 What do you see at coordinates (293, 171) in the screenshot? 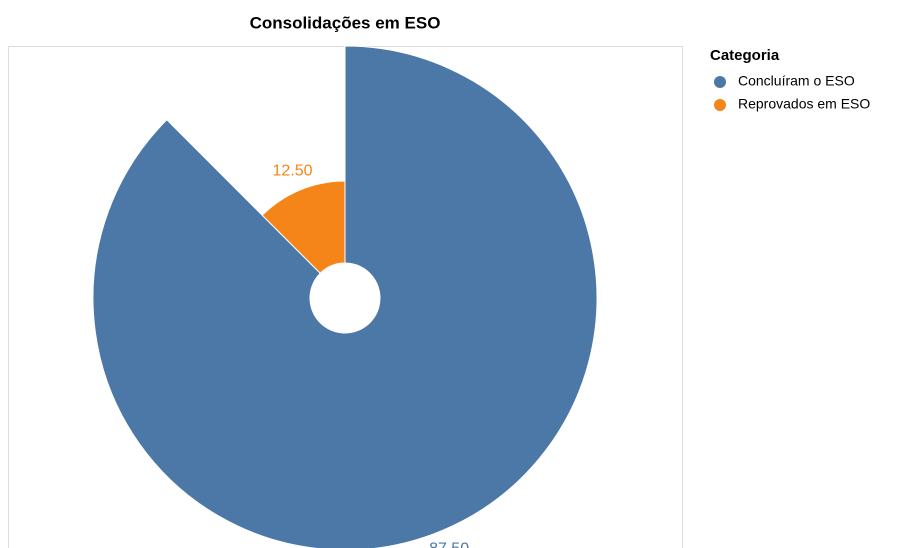
I see `value-label: 12.50` at bounding box center [293, 171].